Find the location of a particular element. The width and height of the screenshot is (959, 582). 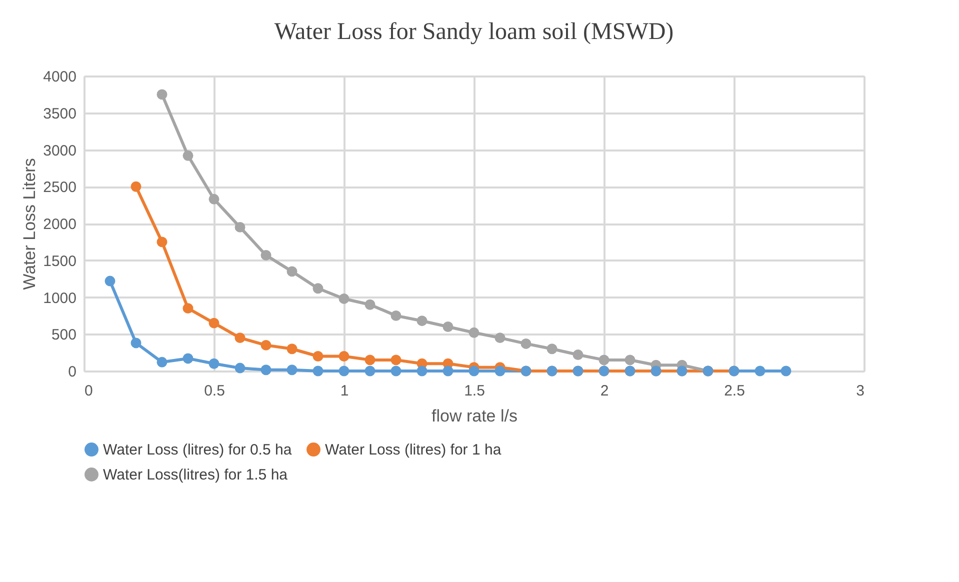

x-tick-label: 1.5 is located at coordinates (474, 391).